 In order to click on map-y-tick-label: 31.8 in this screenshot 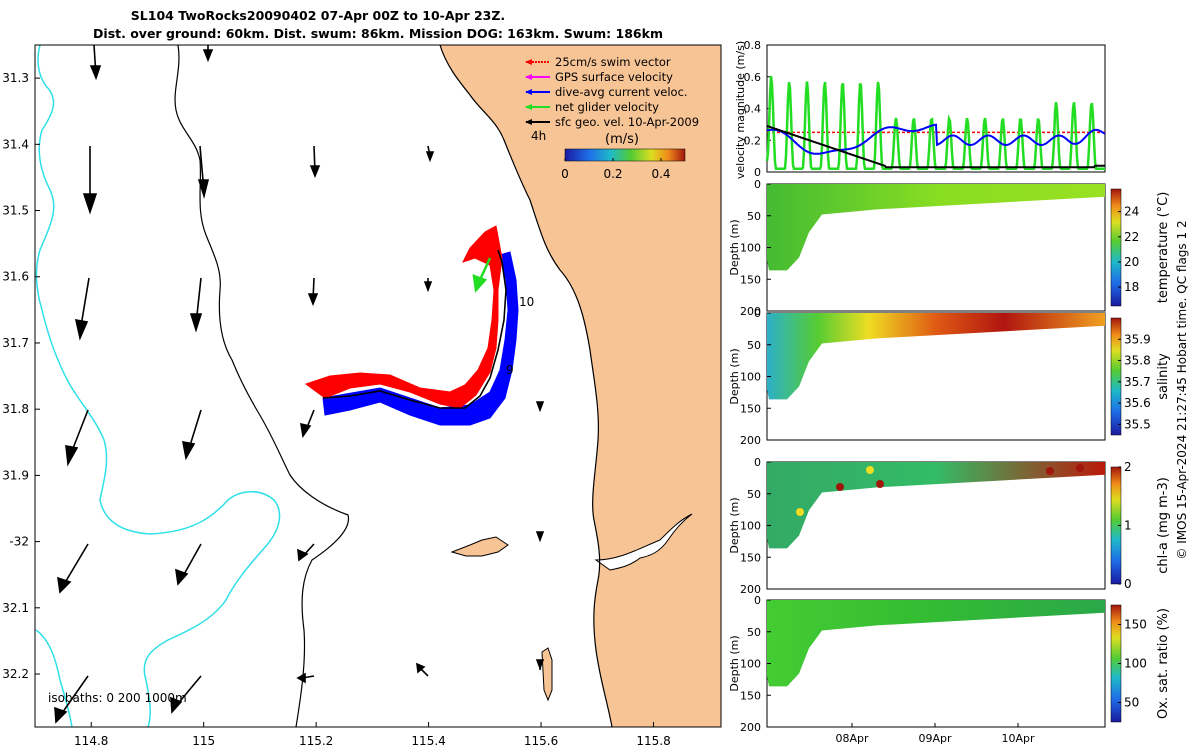, I will do `click(15, 409)`.